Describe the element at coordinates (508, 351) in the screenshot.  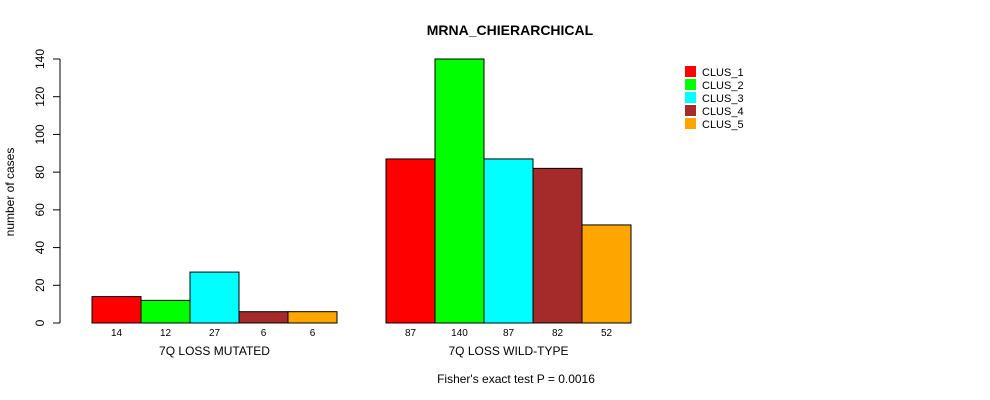
I see `group-label: 7Q LOSS WILD-TYPE` at that location.